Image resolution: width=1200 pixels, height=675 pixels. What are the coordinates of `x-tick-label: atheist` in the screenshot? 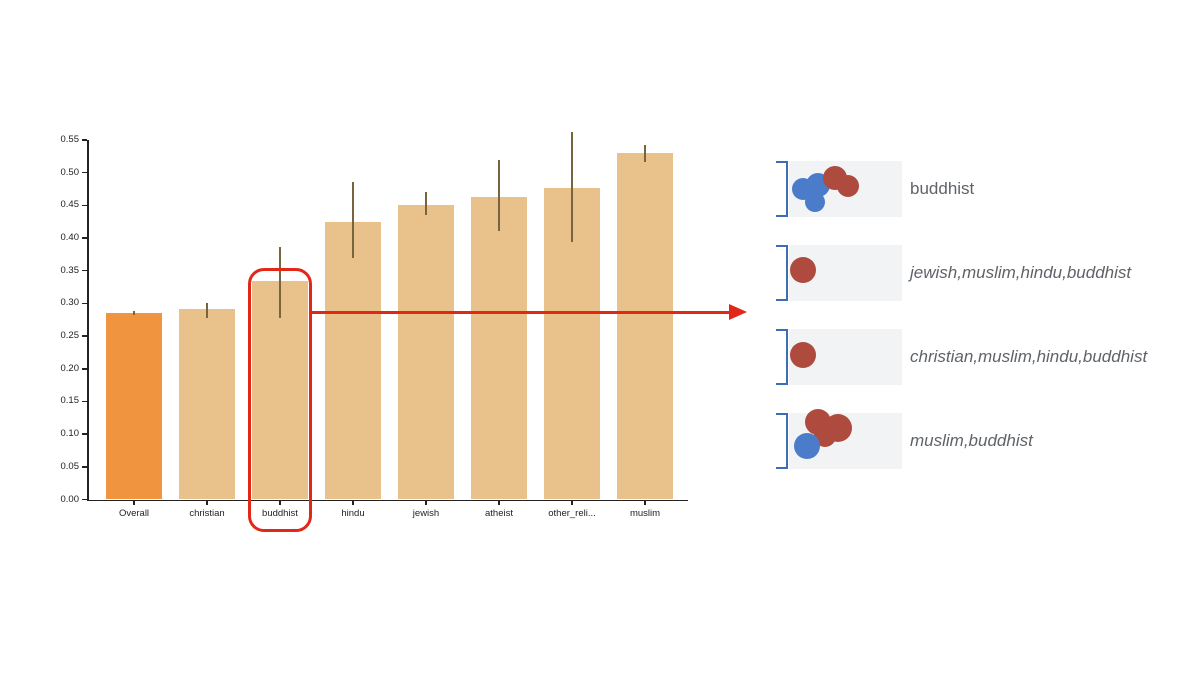 It's located at (499, 513).